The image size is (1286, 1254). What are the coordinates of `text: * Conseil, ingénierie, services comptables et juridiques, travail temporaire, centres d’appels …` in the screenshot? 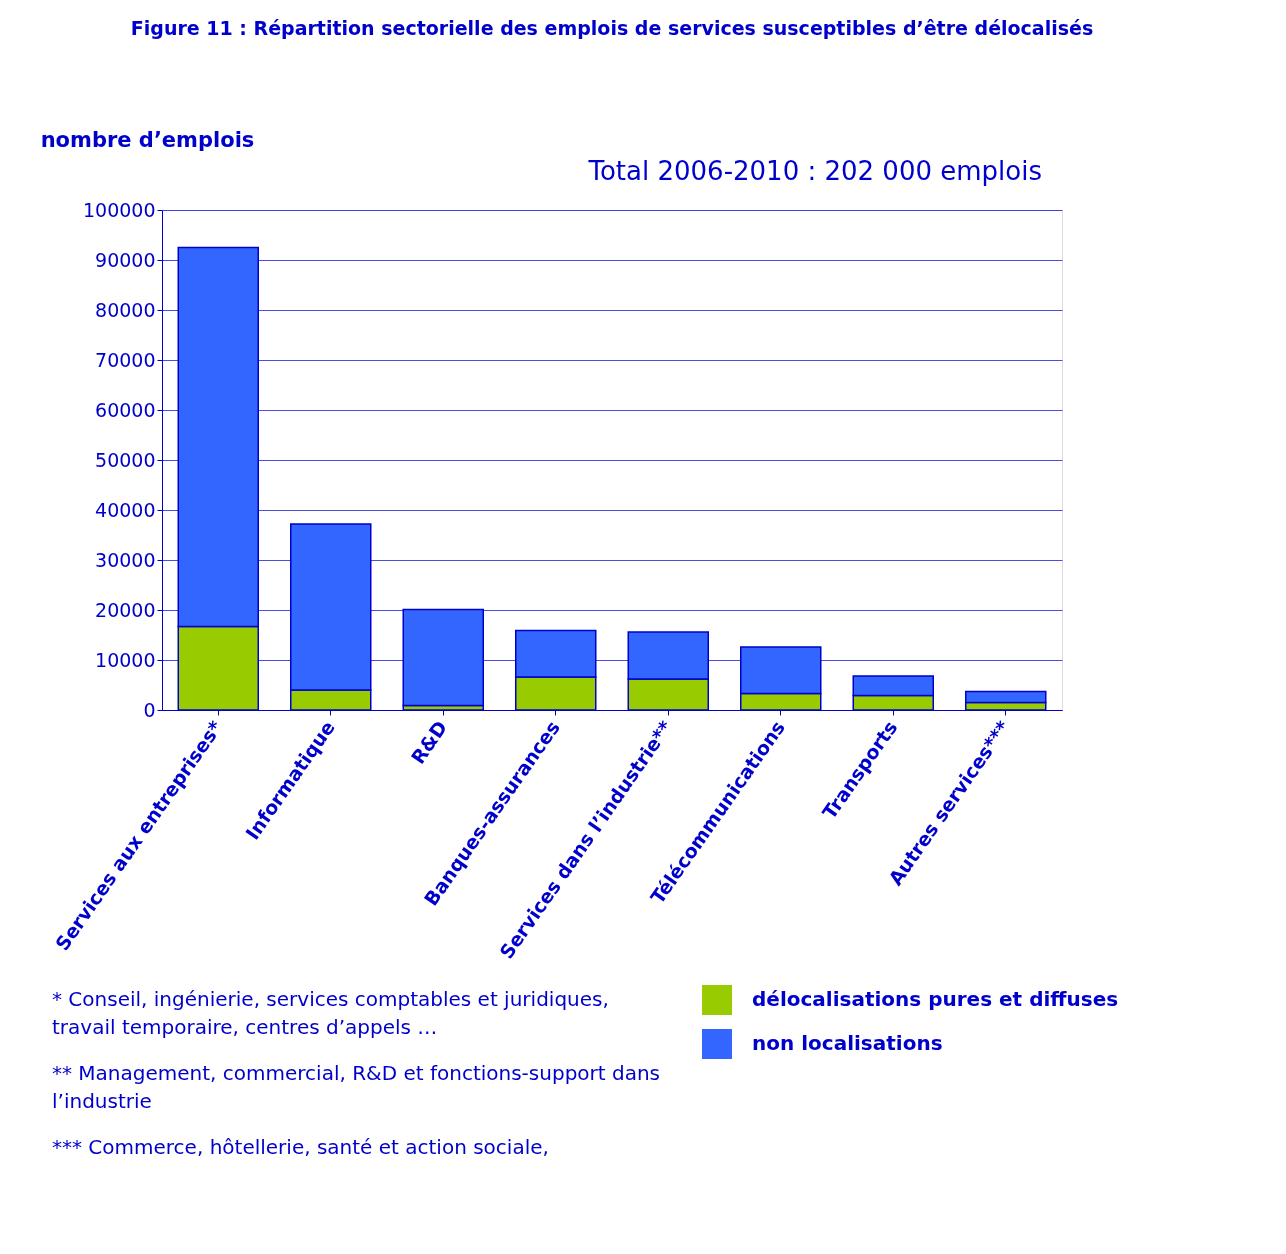 It's located at (330, 1013).